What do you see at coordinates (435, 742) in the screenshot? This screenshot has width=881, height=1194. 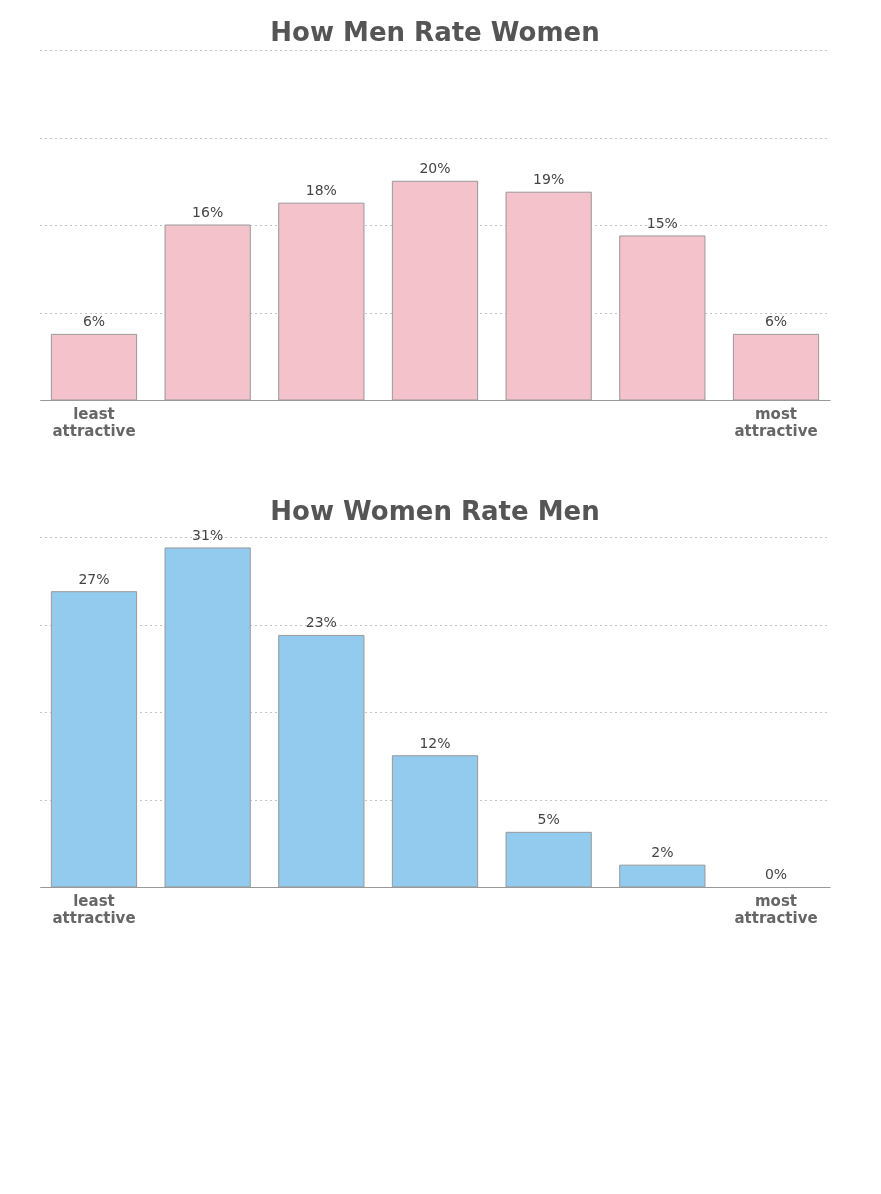 I see `data-label: 12%` at bounding box center [435, 742].